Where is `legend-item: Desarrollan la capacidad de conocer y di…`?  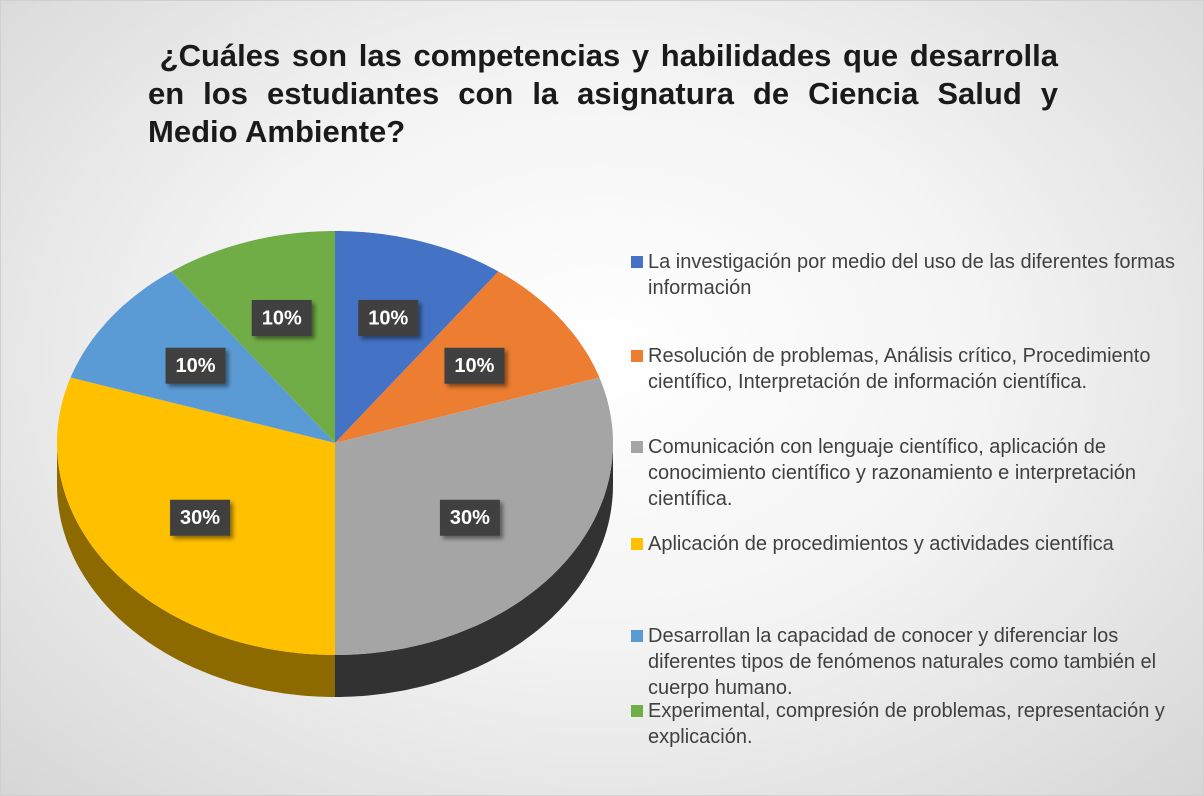 legend-item: Desarrollan la capacidad de conocer y di… is located at coordinates (916, 662).